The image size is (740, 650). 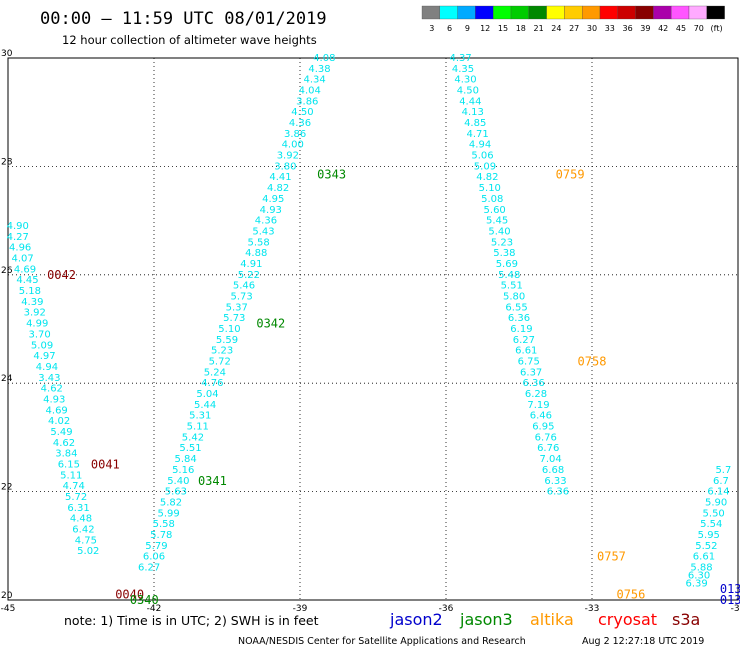 I want to click on time-label: 0042, so click(x=61, y=275).